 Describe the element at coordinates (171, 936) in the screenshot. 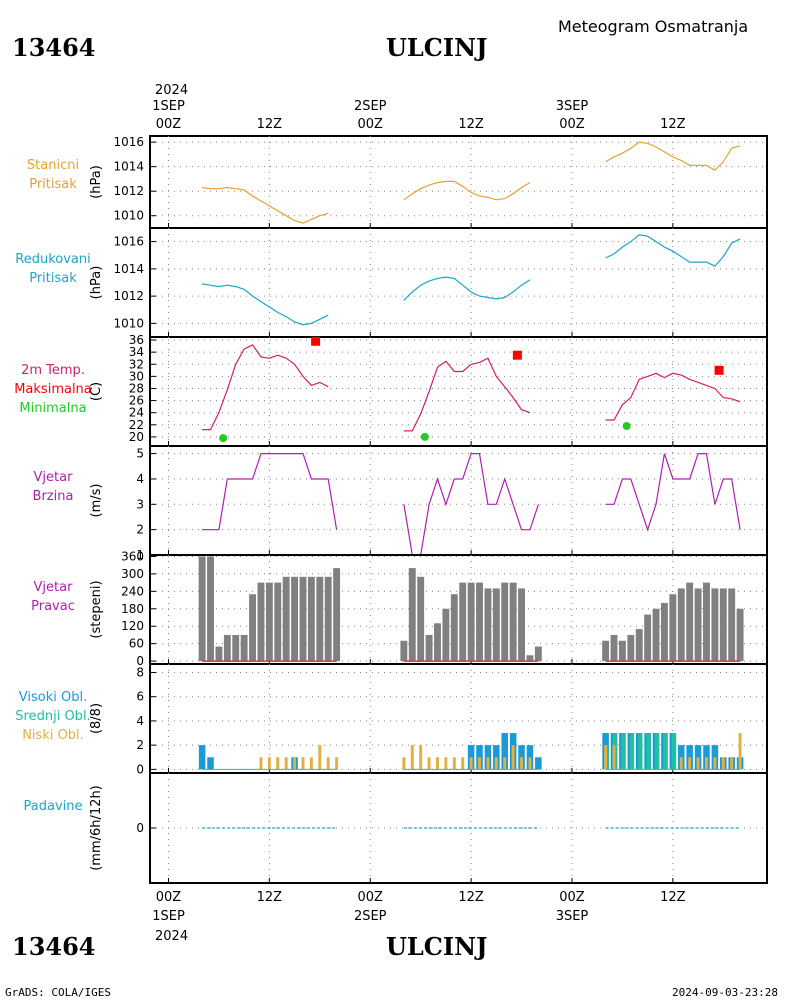

I see `year-label-bottom: 2024` at that location.